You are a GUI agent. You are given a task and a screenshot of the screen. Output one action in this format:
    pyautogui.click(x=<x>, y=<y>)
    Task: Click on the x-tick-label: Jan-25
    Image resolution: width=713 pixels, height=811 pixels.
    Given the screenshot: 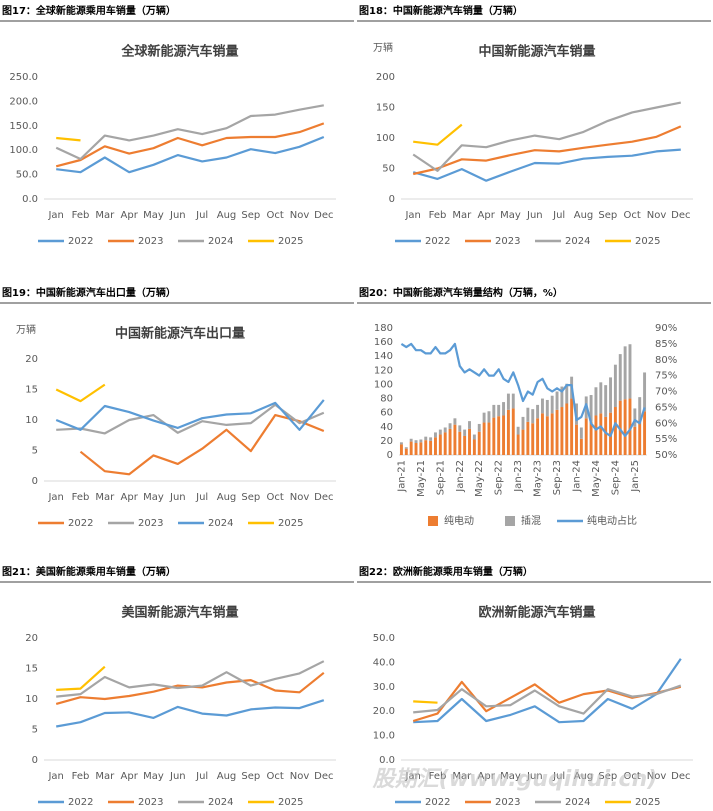 What is the action you would take?
    pyautogui.click(x=635, y=476)
    